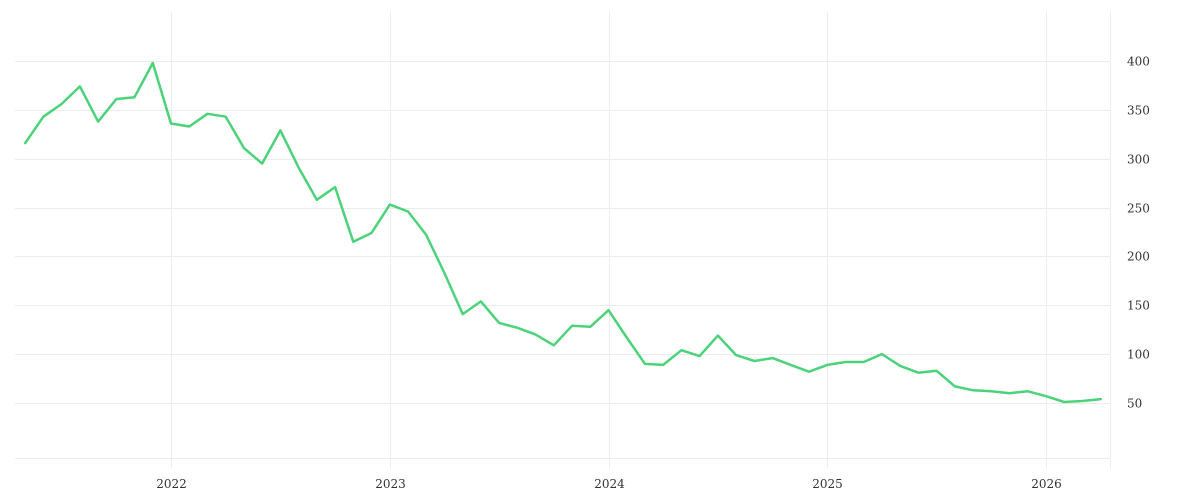 Image resolution: width=1200 pixels, height=500 pixels. I want to click on x-tick-label: 2025, so click(827, 484).